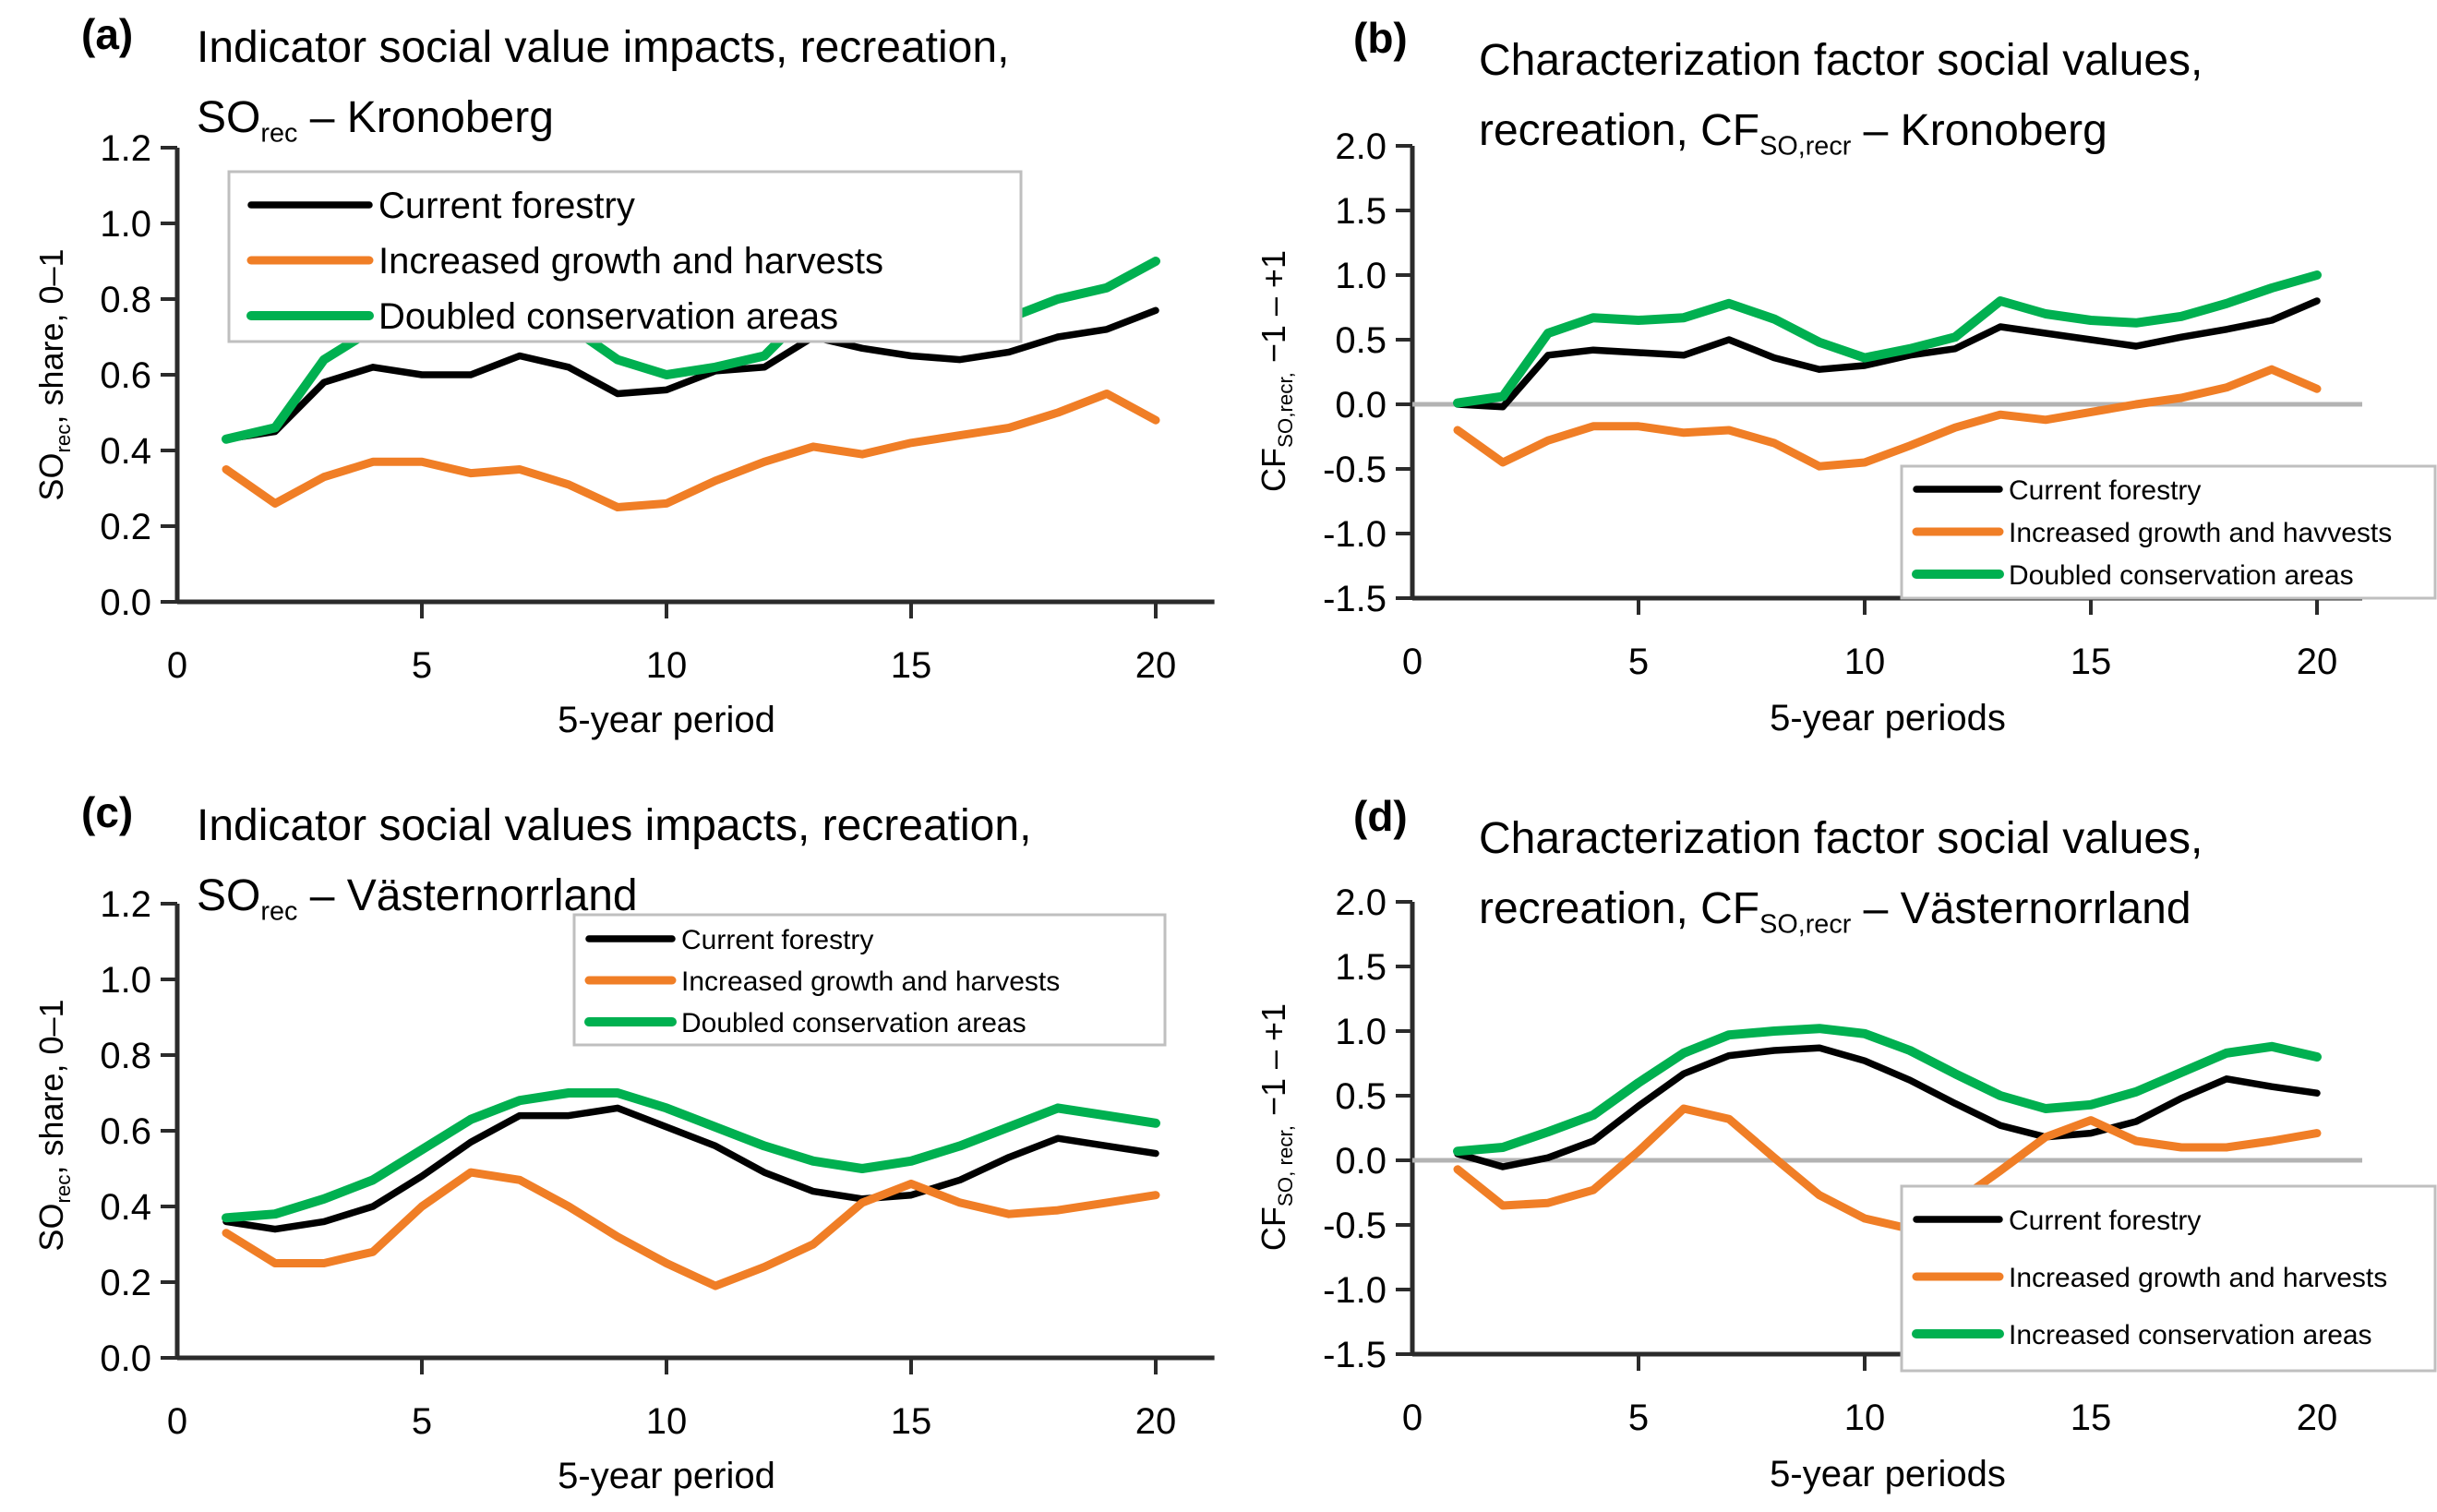 The height and width of the screenshot is (1512, 2437). I want to click on series-line-increased-growth-and-harvests-a, so click(691, 450).